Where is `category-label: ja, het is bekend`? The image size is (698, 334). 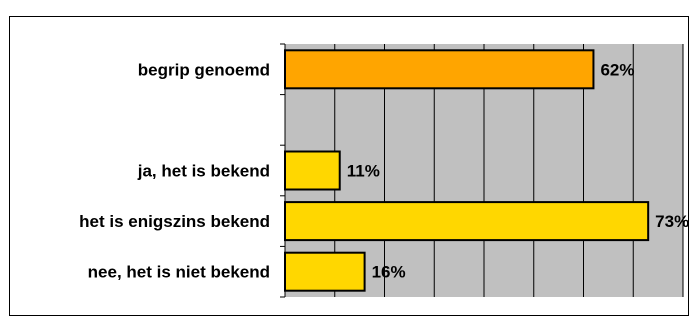
category-label: ja, het is bekend is located at coordinates (203, 171).